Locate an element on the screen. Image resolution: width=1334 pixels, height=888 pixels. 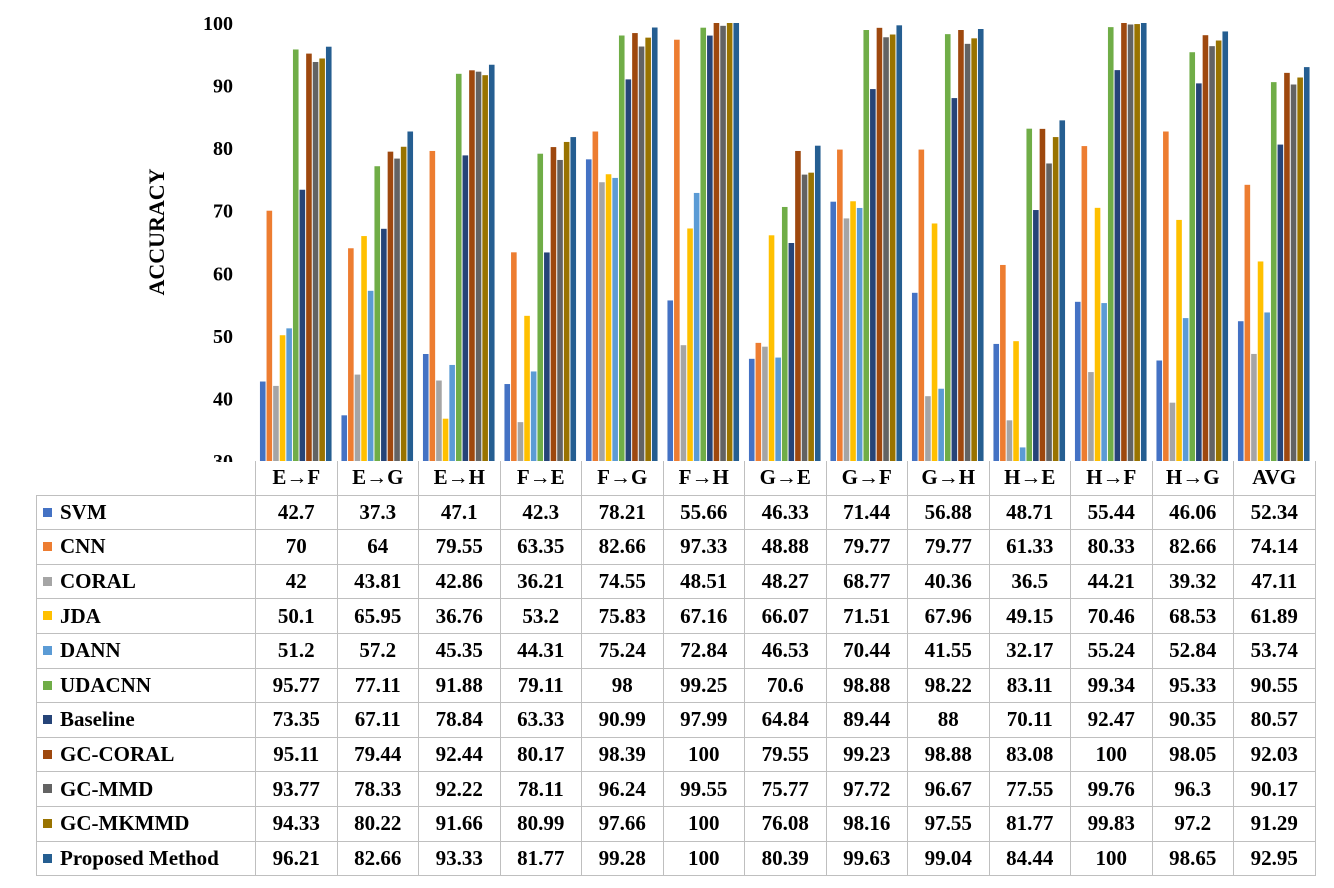
table-cell-value: 48.51 is located at coordinates (703, 581).